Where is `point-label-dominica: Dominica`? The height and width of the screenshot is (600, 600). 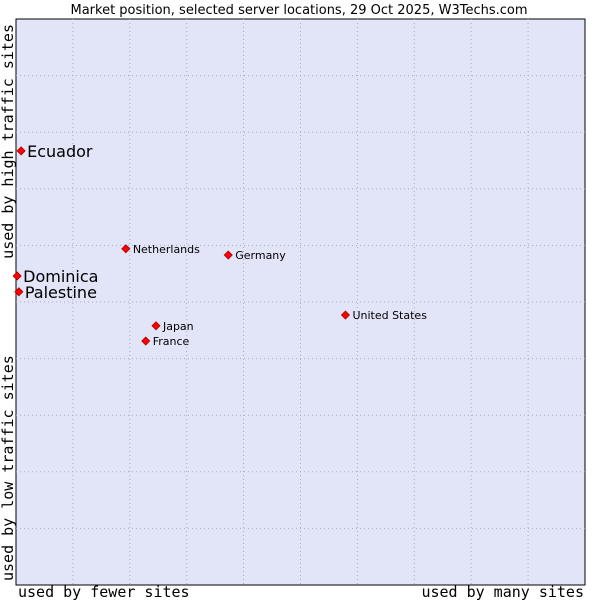 point-label-dominica: Dominica is located at coordinates (60, 276).